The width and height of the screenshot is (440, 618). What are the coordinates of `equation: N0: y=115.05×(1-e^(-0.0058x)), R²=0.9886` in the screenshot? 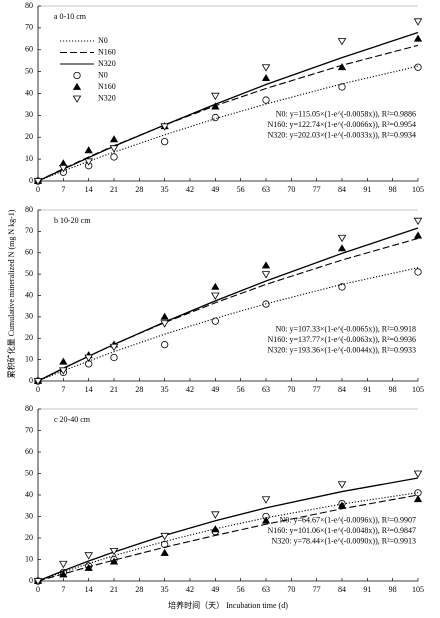 It's located at (346, 113).